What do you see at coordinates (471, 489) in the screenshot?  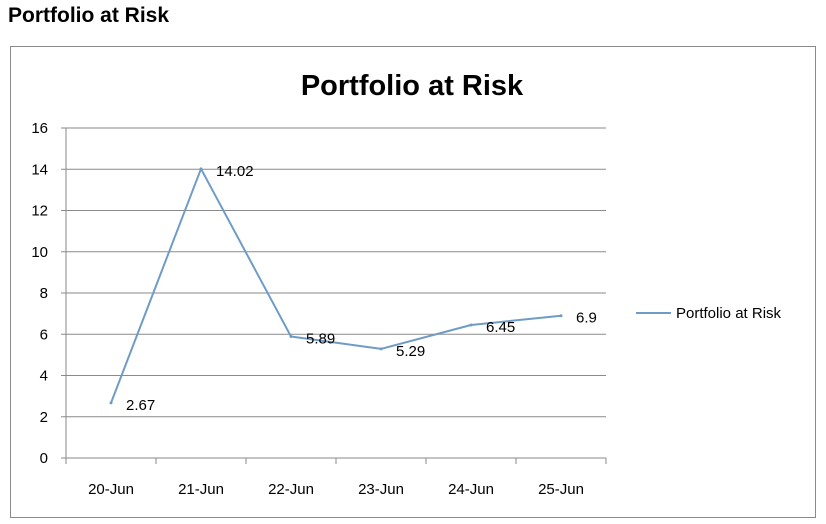 I see `x-tick-label: 24-Jun` at bounding box center [471, 489].